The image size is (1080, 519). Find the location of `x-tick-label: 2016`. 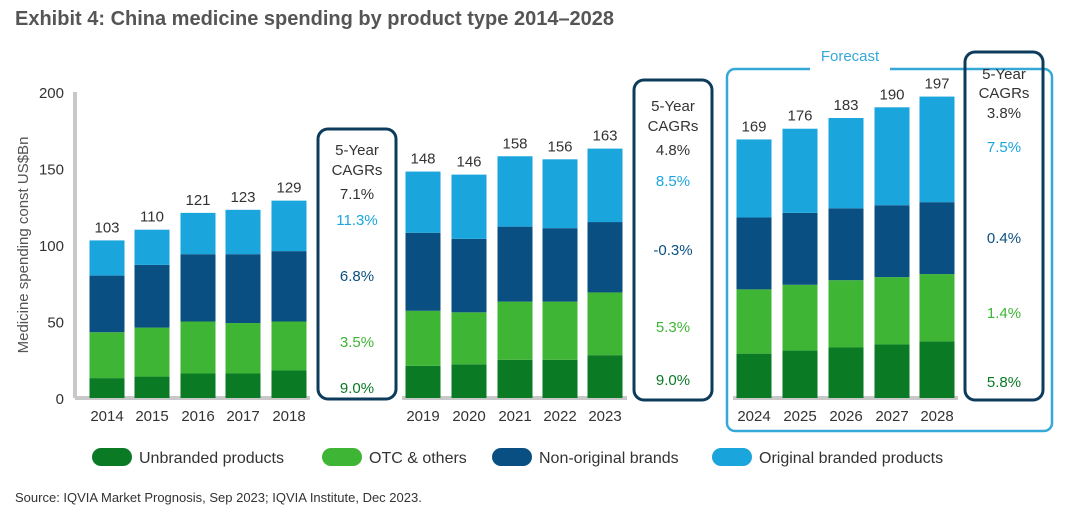

x-tick-label: 2016 is located at coordinates (197, 416).